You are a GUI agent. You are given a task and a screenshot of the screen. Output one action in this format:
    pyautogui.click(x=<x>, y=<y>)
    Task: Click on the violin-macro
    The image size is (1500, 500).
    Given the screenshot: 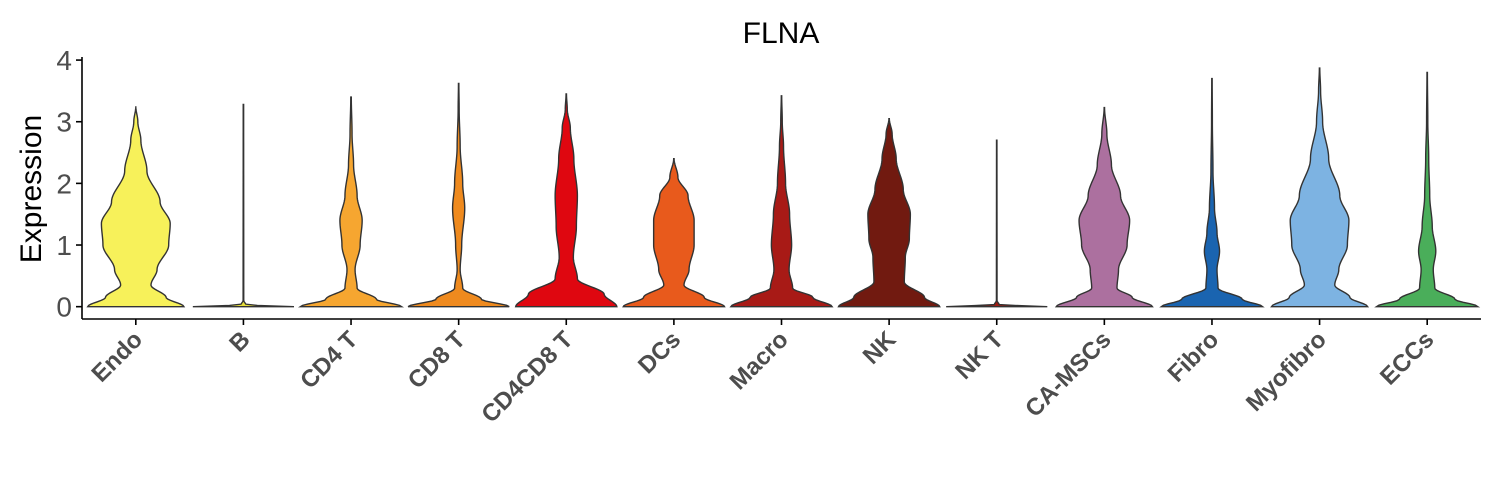 What is the action you would take?
    pyautogui.click(x=781, y=201)
    